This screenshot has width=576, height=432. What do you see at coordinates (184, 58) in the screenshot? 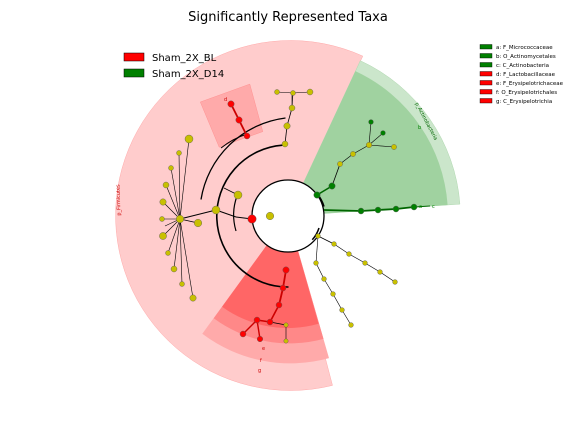
I see `legend-label-sham-bl: Sham_2X_BL` at bounding box center [184, 58].